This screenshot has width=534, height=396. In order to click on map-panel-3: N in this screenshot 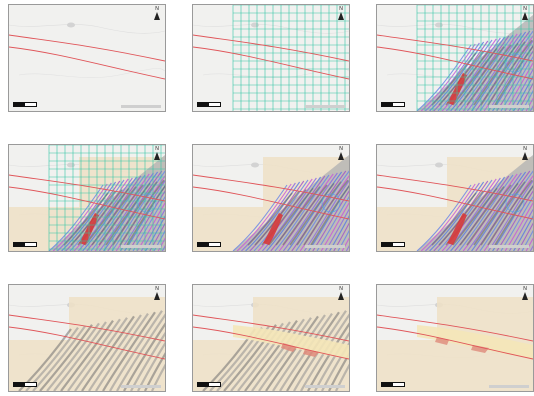, I will do `click(455, 58)`.